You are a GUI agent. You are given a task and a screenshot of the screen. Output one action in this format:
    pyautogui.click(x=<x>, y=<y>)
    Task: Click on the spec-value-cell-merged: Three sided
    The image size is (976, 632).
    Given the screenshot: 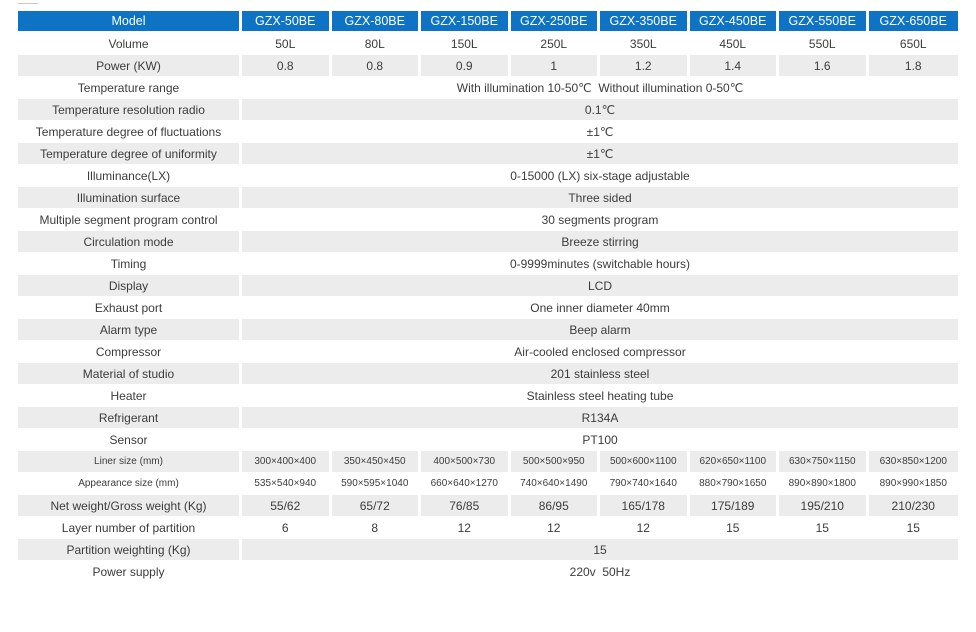 What is the action you would take?
    pyautogui.click(x=600, y=198)
    